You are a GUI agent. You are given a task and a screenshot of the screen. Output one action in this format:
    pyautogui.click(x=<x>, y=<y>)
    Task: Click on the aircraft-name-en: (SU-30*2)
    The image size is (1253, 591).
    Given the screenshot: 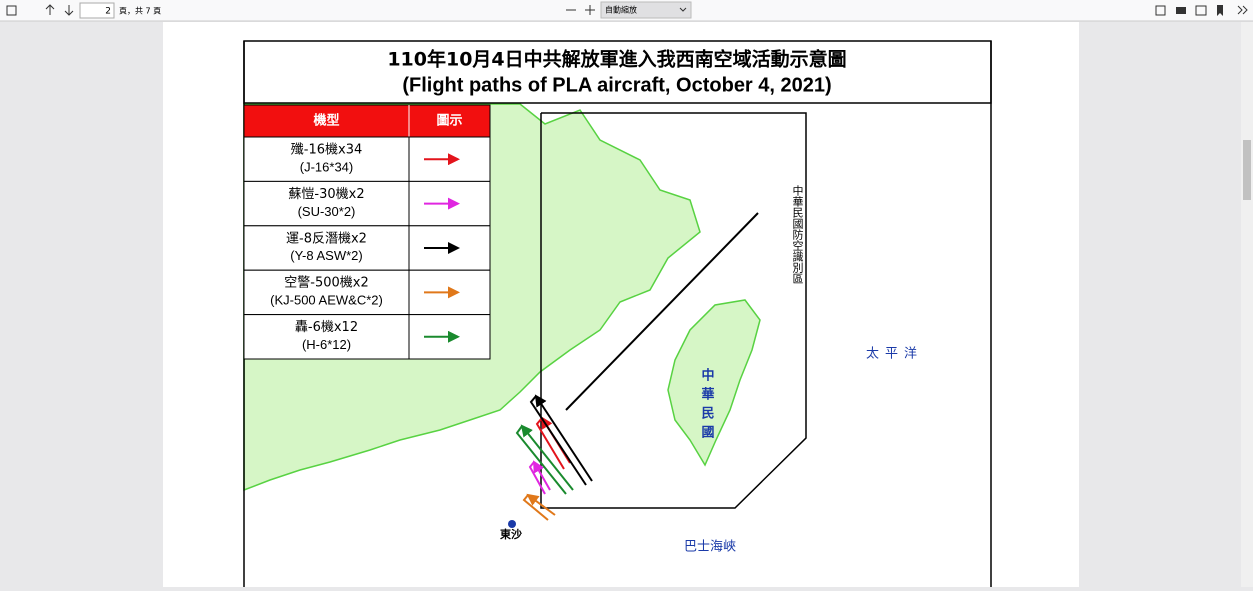 What is the action you would take?
    pyautogui.click(x=327, y=211)
    